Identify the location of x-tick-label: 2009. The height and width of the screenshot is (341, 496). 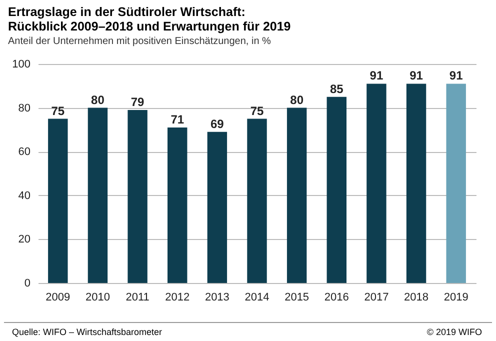
(58, 298).